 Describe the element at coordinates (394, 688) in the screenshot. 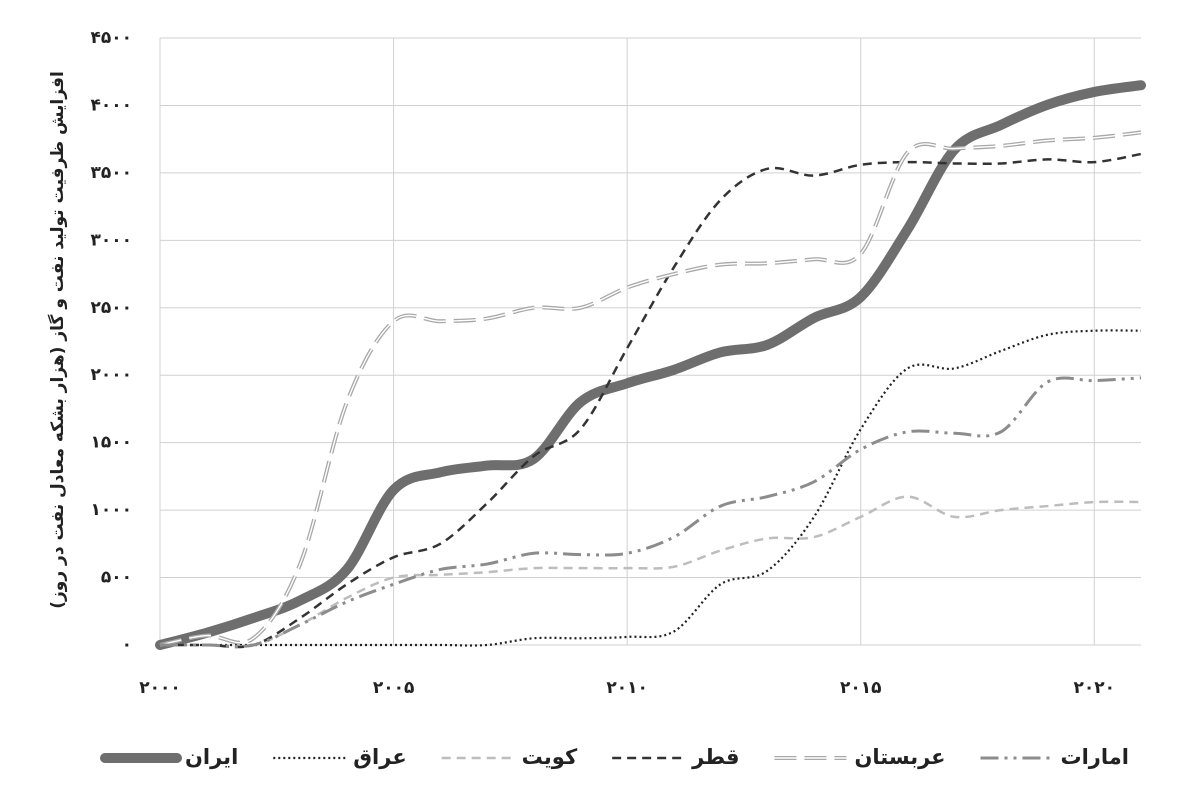

I see `x-tick-label: ۲۰۰۵` at that location.